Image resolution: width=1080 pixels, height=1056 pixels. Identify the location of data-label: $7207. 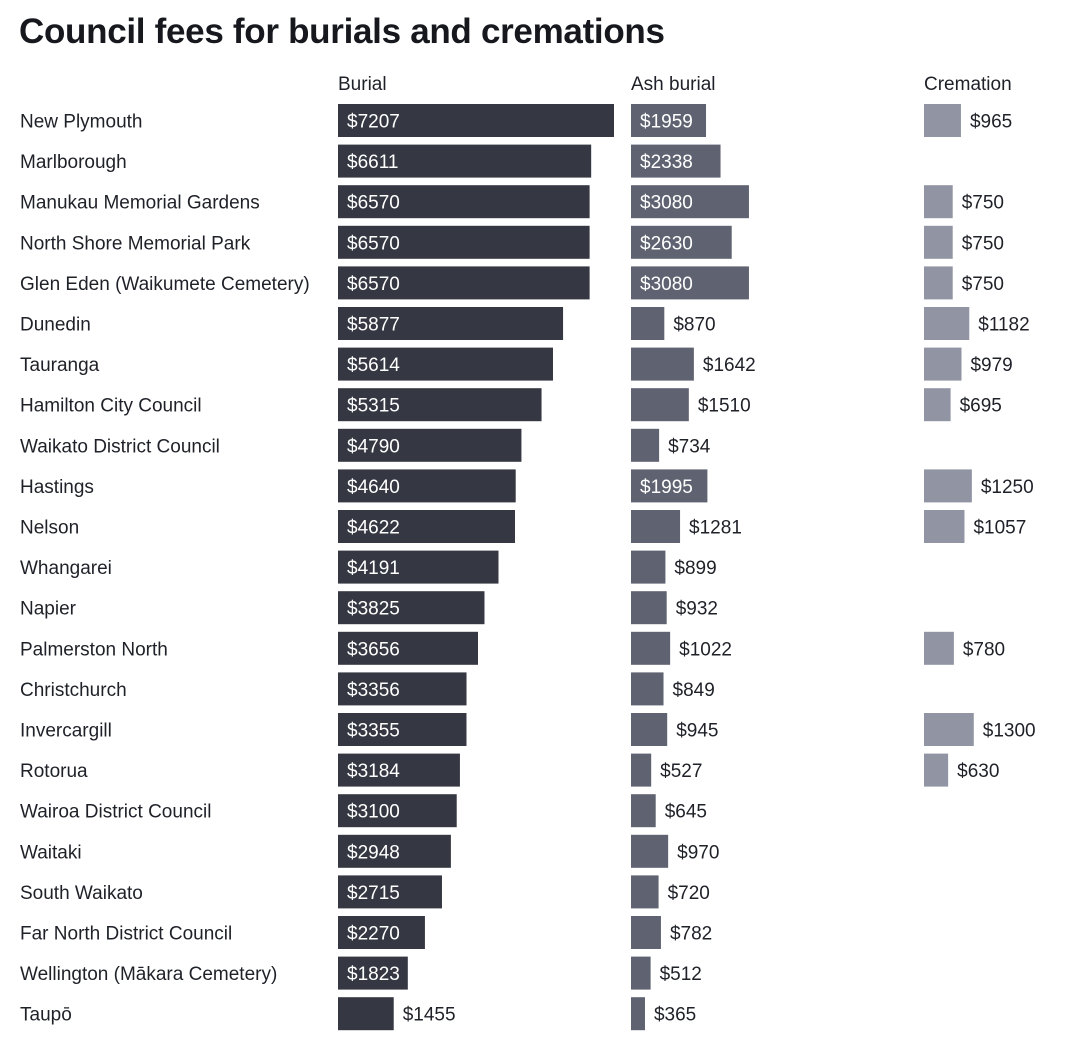
(373, 122).